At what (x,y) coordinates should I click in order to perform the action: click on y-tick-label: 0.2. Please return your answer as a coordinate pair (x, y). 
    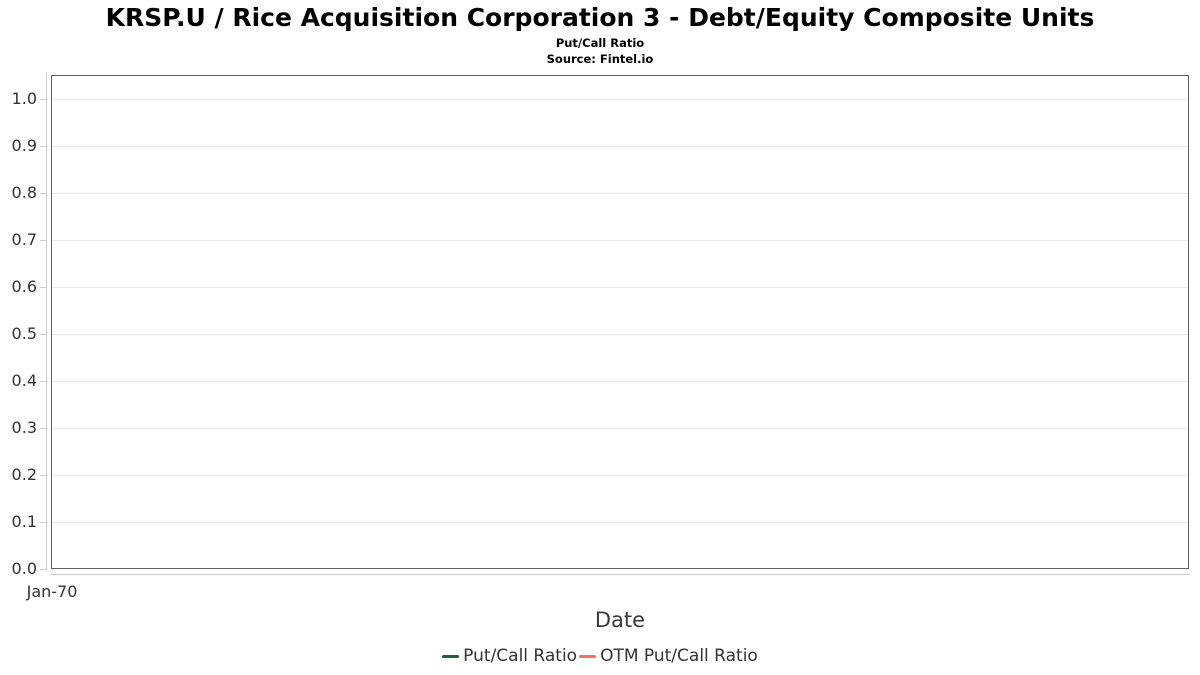
    Looking at the image, I should click on (24, 474).